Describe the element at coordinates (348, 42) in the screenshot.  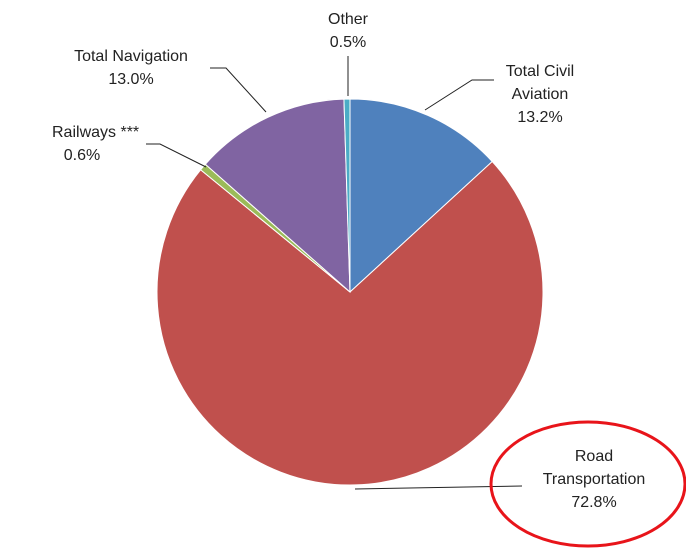
I see `slice-value: 0.5%` at that location.